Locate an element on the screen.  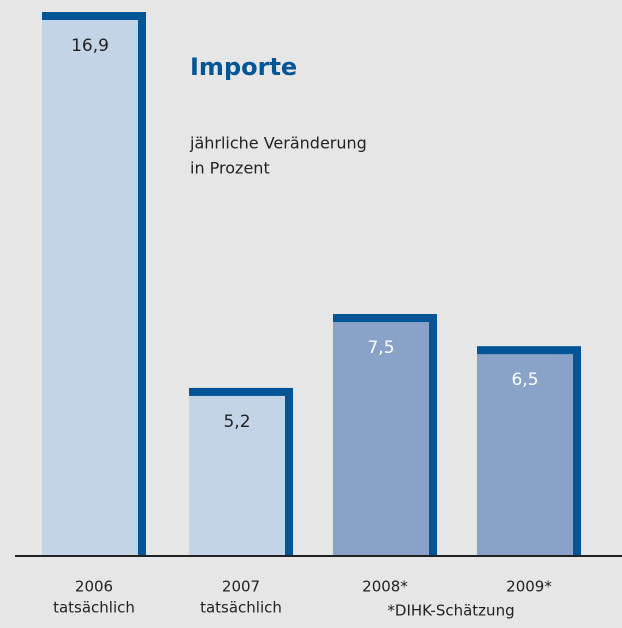
value-label: 16,9 is located at coordinates (90, 46).